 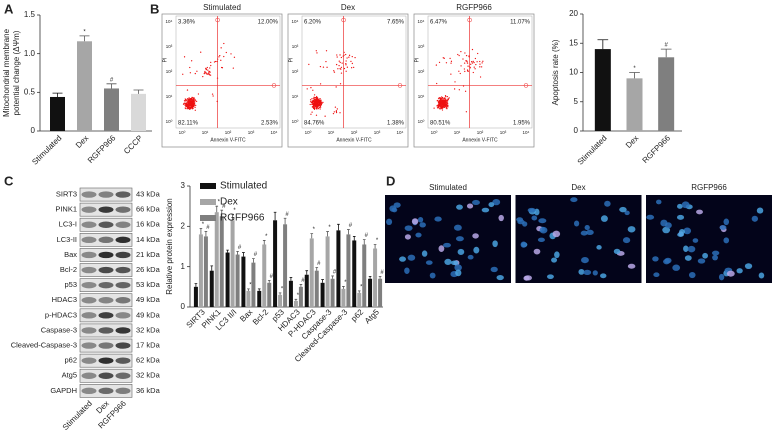 I want to click on gate-handle, so click(x=400, y=85).